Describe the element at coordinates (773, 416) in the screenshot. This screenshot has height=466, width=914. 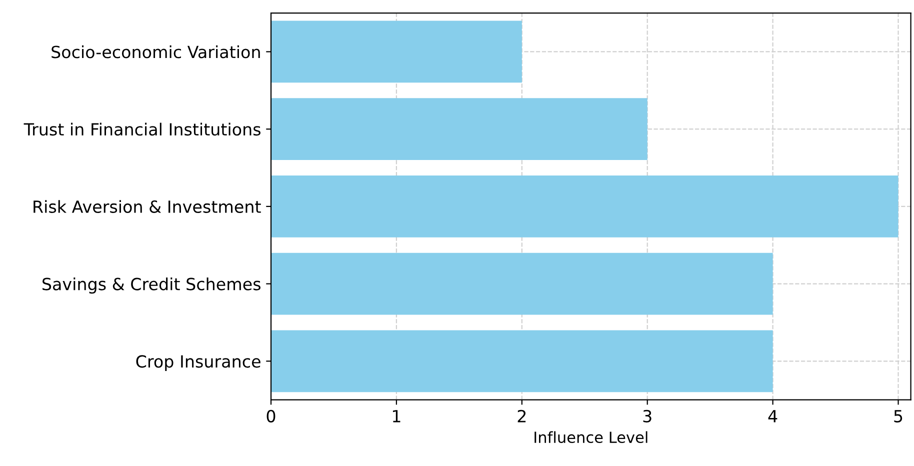
I see `x-tick-label: 4` at that location.